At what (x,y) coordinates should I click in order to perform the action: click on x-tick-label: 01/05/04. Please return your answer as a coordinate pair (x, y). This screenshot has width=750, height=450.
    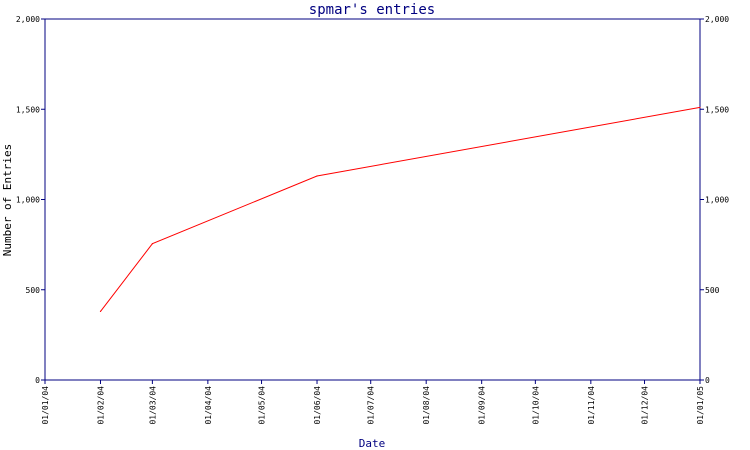
    Looking at the image, I should click on (262, 405).